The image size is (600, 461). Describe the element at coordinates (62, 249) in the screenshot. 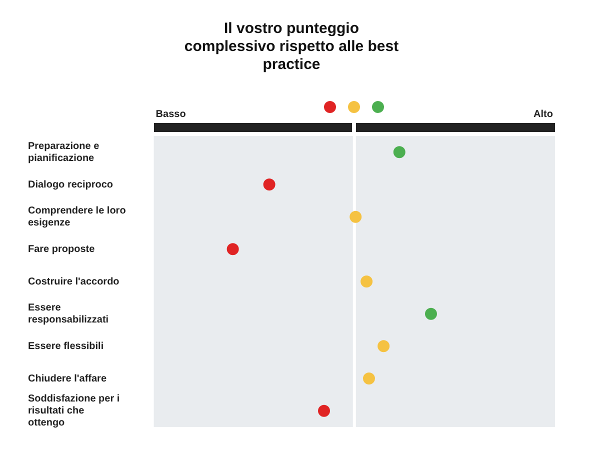

I see `y-tick-label: Fare proposte` at that location.